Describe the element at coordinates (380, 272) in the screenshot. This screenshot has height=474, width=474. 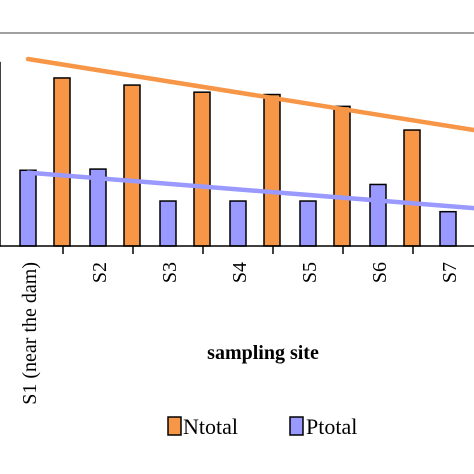
I see `x-tick-label-s6: S6` at that location.